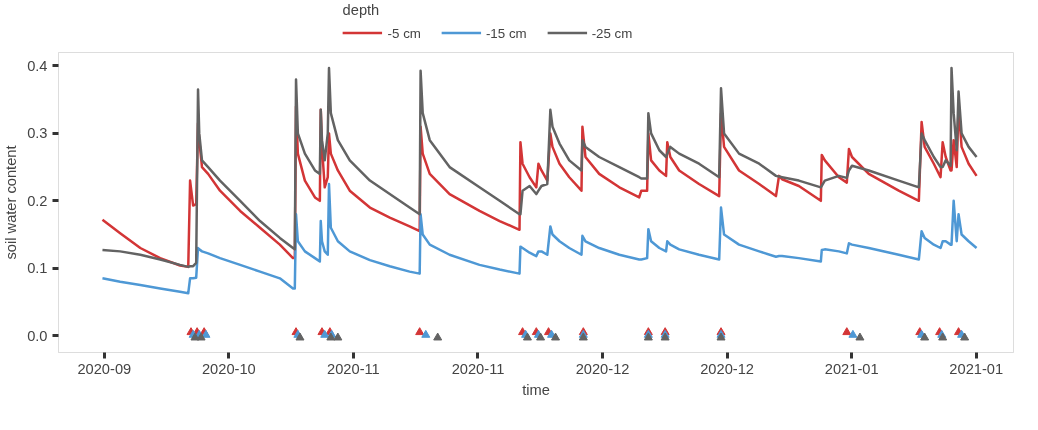 The height and width of the screenshot is (430, 1038). I want to click on y-tick-label: 0.0, so click(37, 335).